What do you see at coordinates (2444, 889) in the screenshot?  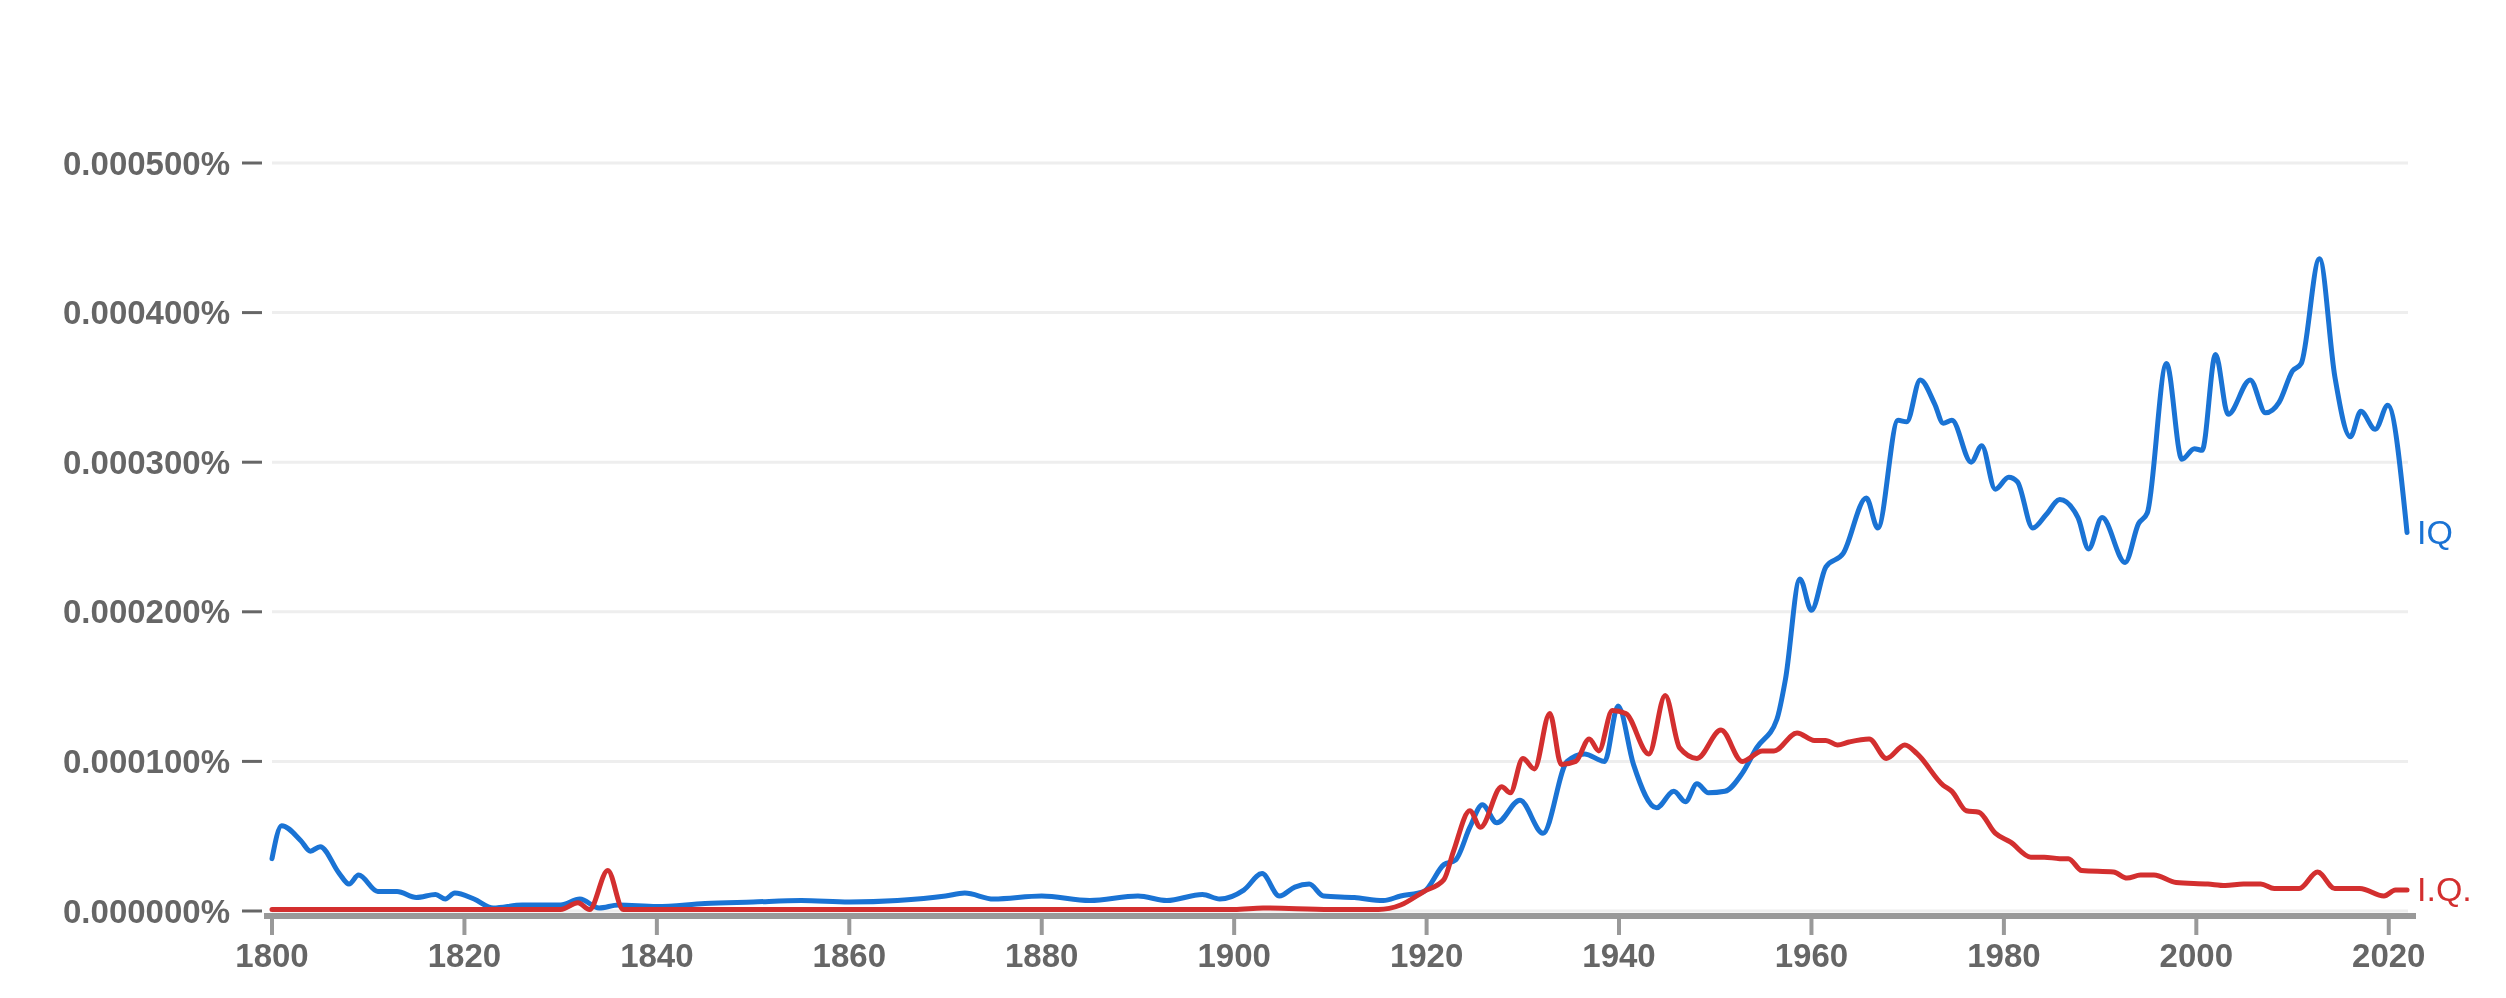 I see `series-label: I.Q.` at bounding box center [2444, 889].